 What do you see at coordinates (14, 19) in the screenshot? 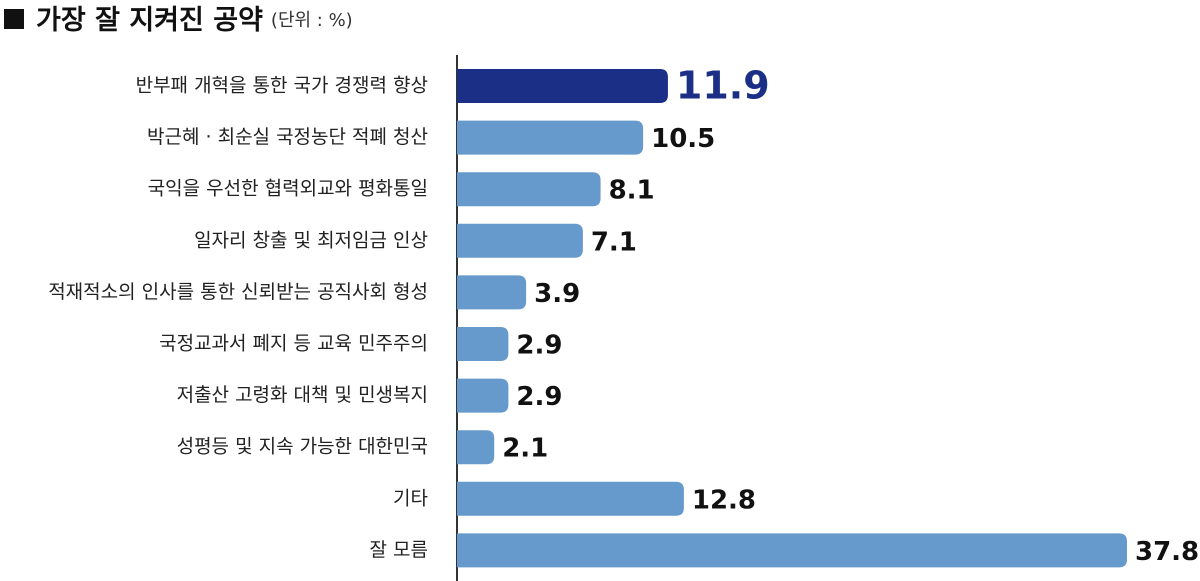
I see `title-marker` at bounding box center [14, 19].